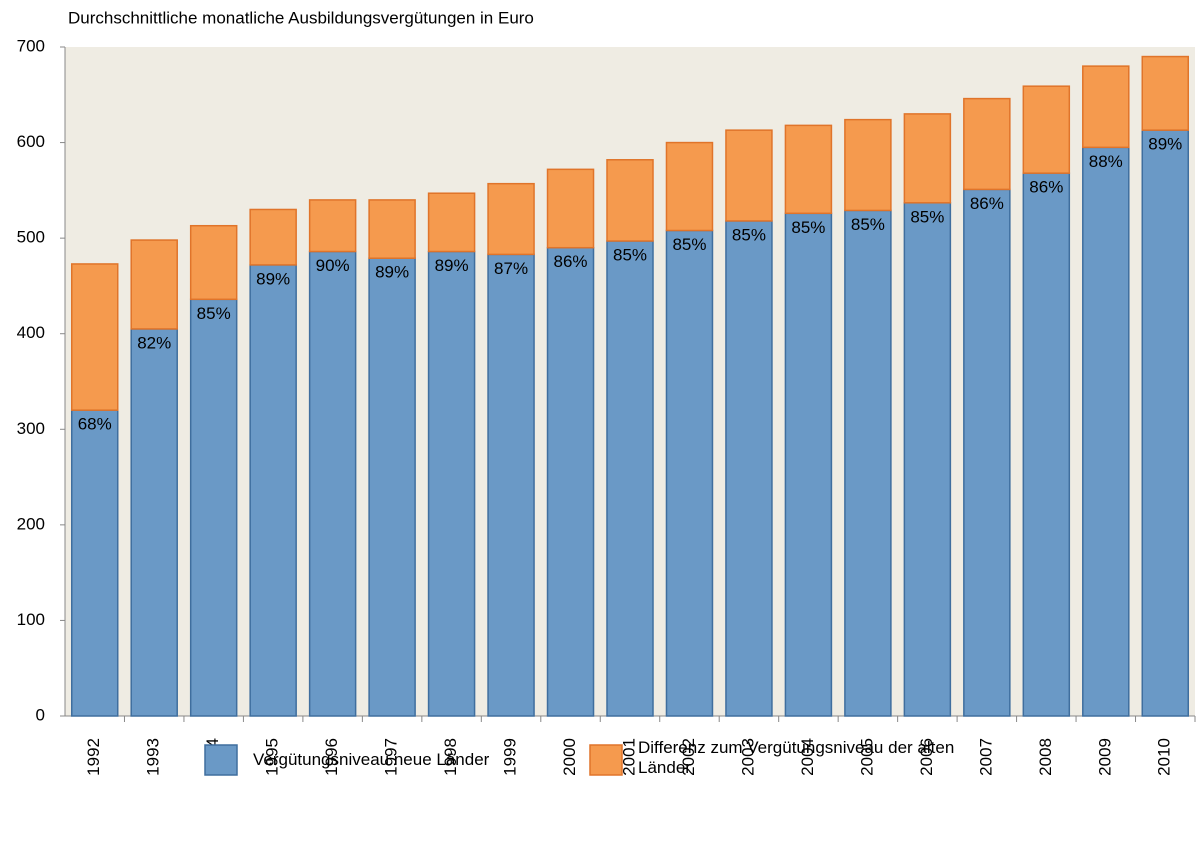 The image size is (1198, 864). I want to click on x-tick-label: 1995, so click(272, 757).